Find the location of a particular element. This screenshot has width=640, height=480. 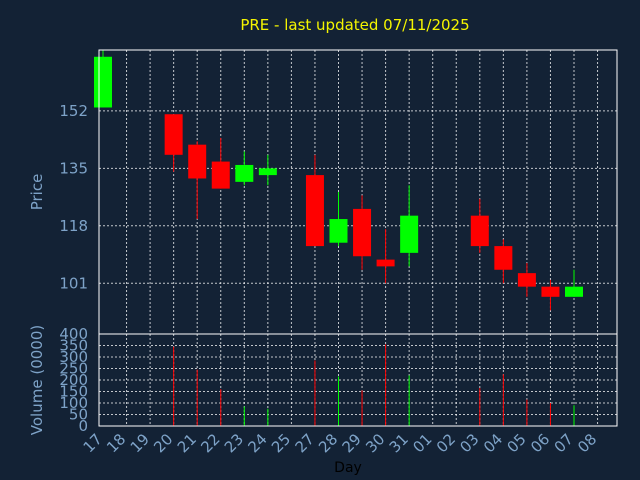

price-tick-labels: 101 118 135 152 is located at coordinates (73, 197).